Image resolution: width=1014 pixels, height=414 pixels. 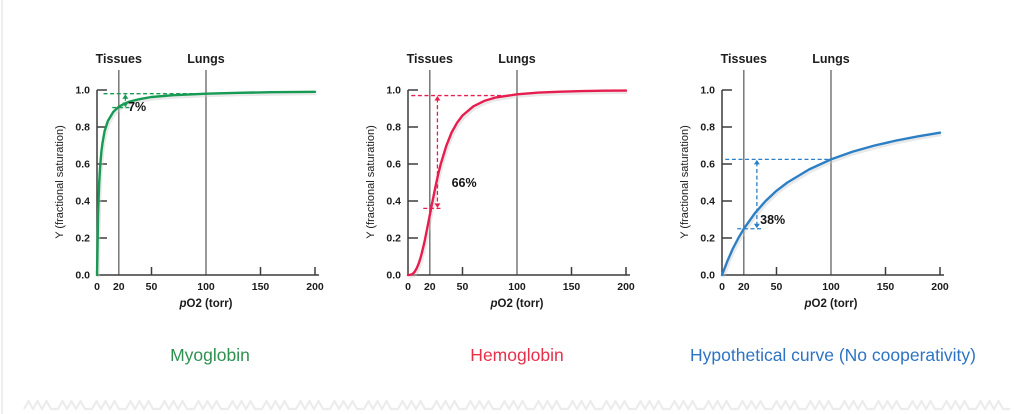 I want to click on myoglobin-title: Myoglobin, so click(x=210, y=355).